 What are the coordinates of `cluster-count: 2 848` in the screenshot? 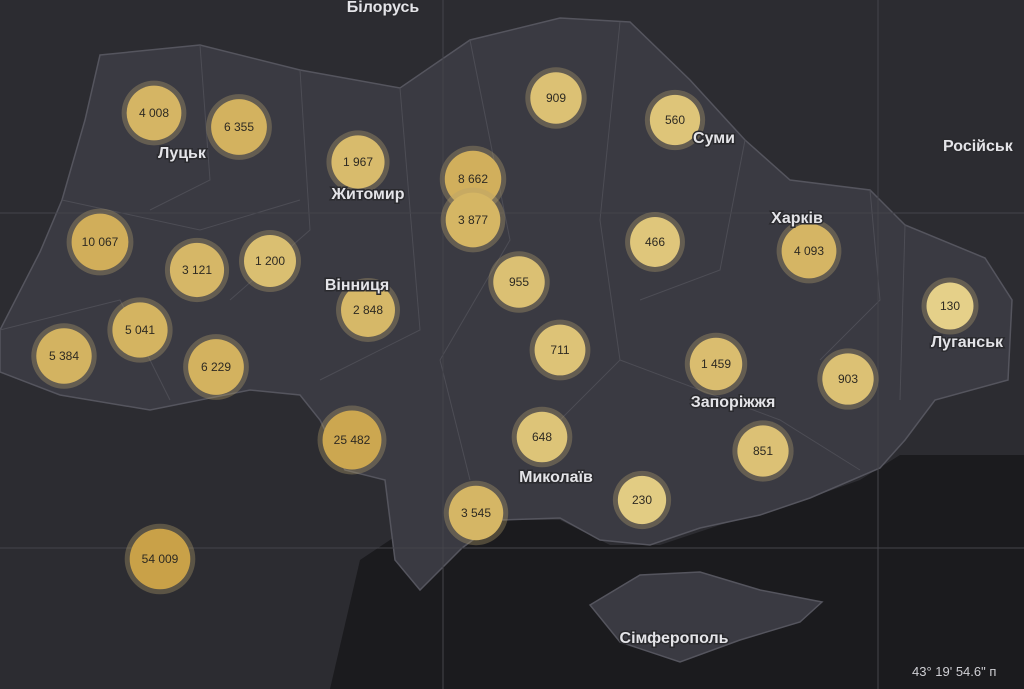 It's located at (368, 310).